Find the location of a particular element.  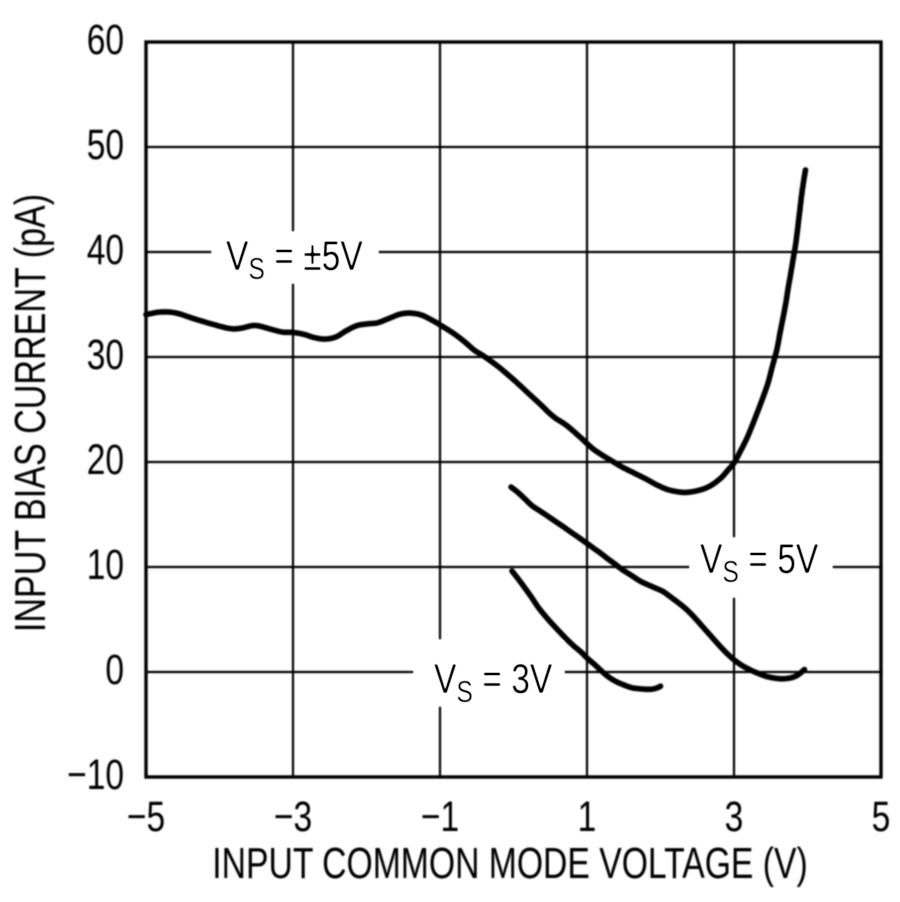

svg-text: 3 is located at coordinates (734, 817).